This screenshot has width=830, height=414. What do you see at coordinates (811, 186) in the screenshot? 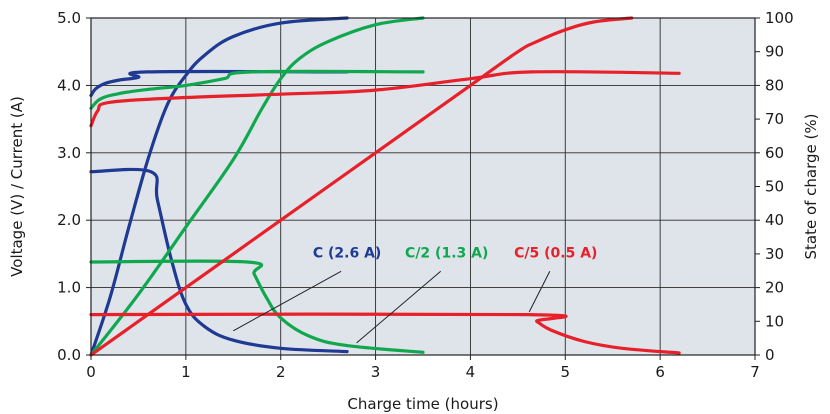
I see `y-axis-right-label: State of charge (%)` at bounding box center [811, 186].